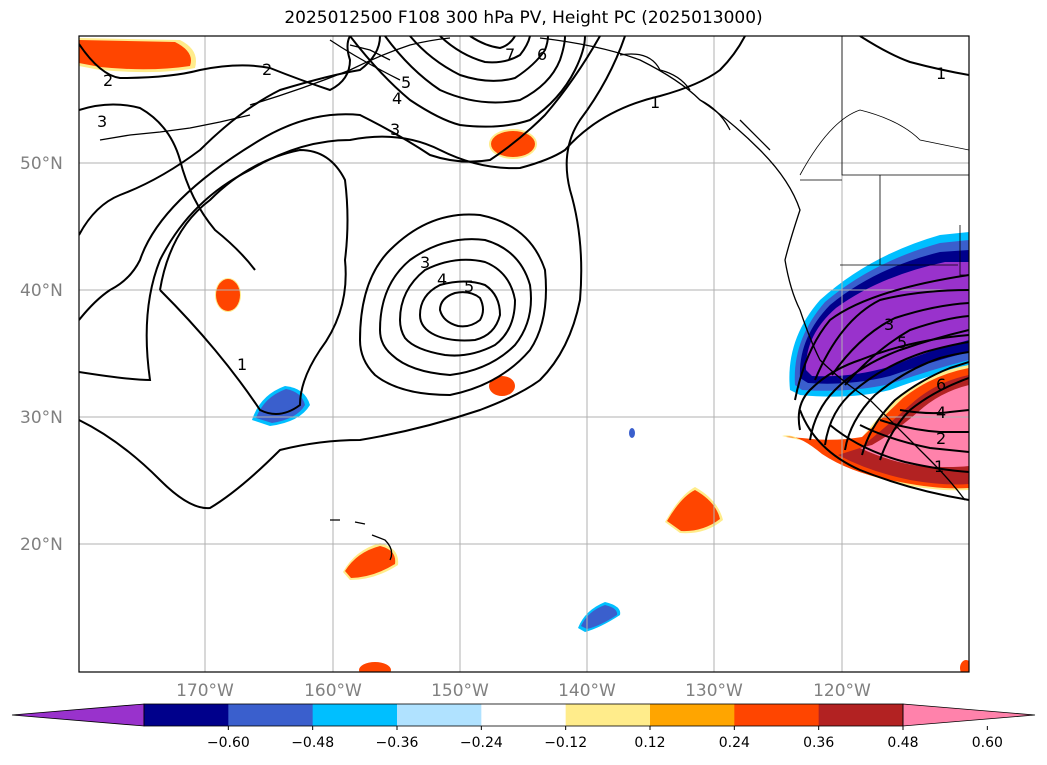 The width and height of the screenshot is (1047, 765). I want to click on lon-label: 160°W, so click(333, 691).